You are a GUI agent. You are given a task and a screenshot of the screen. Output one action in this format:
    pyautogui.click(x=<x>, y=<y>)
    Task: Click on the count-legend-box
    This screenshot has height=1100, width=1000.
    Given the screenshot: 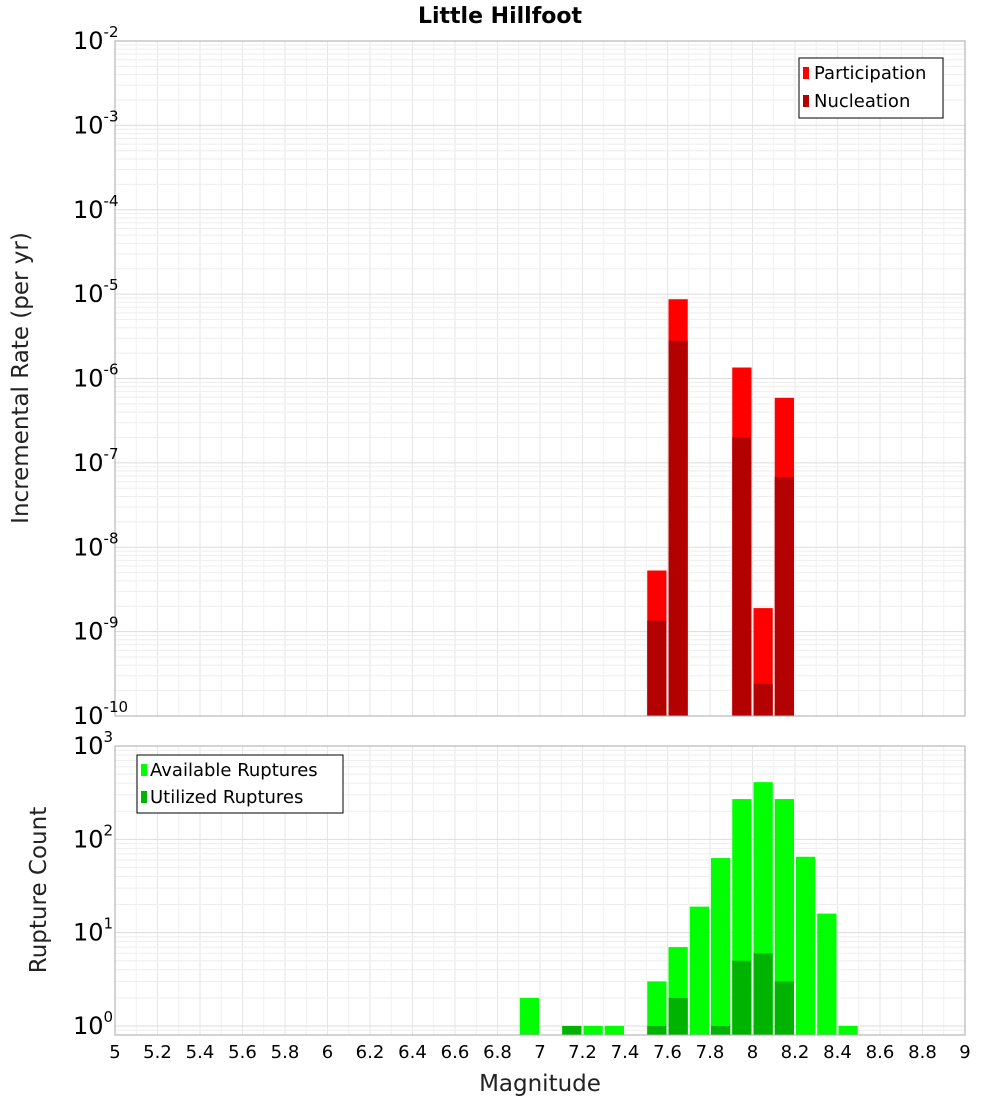 What is the action you would take?
    pyautogui.click(x=240, y=784)
    